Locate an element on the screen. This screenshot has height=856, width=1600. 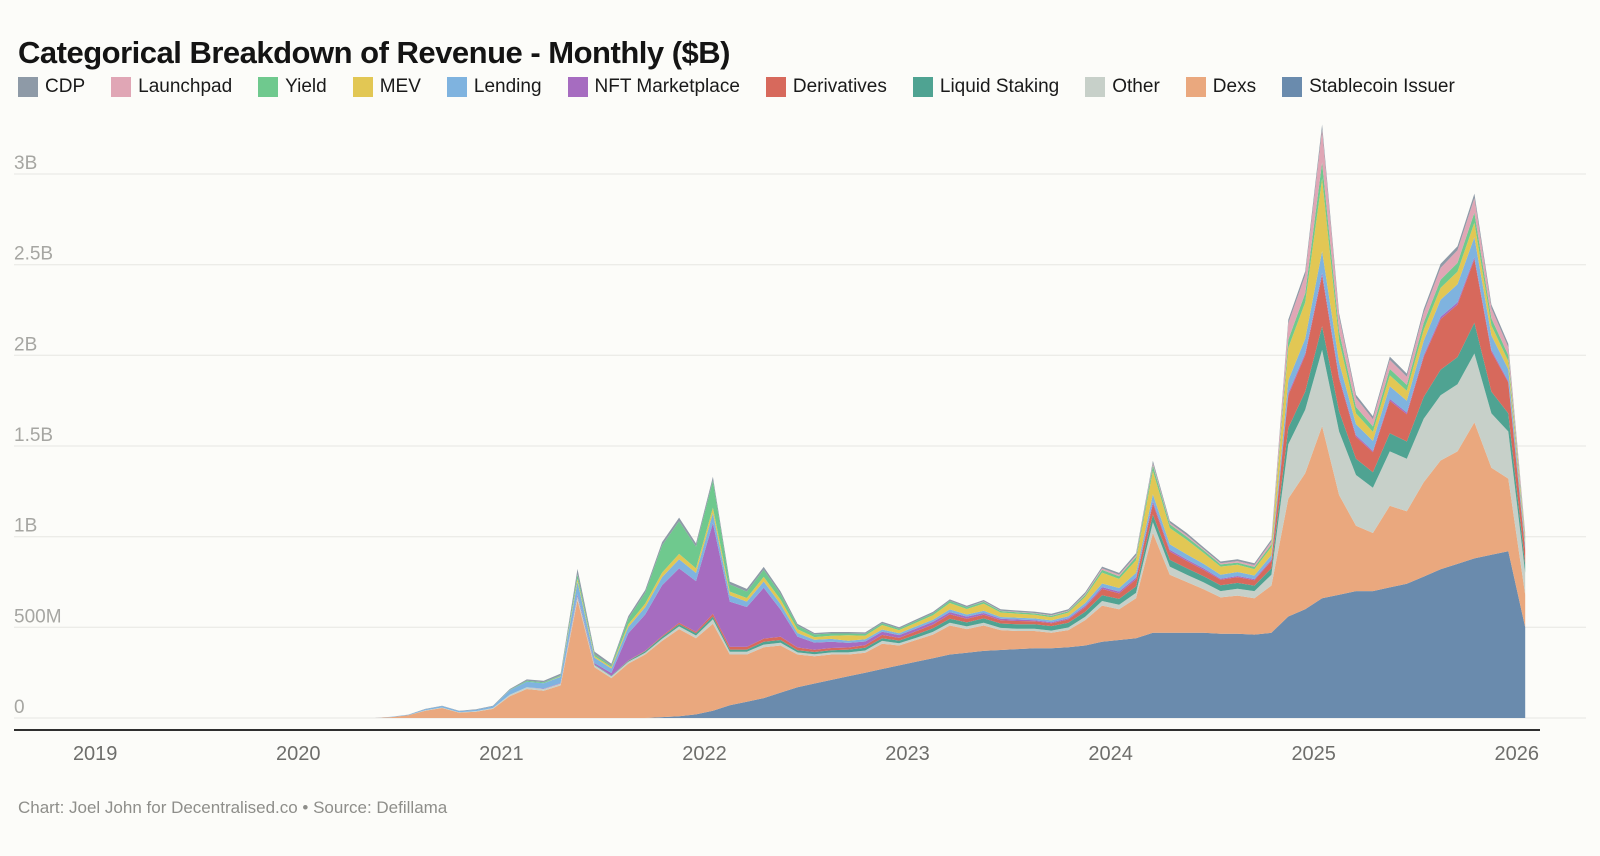
x-tick-label-2023: 2023 is located at coordinates (907, 754).